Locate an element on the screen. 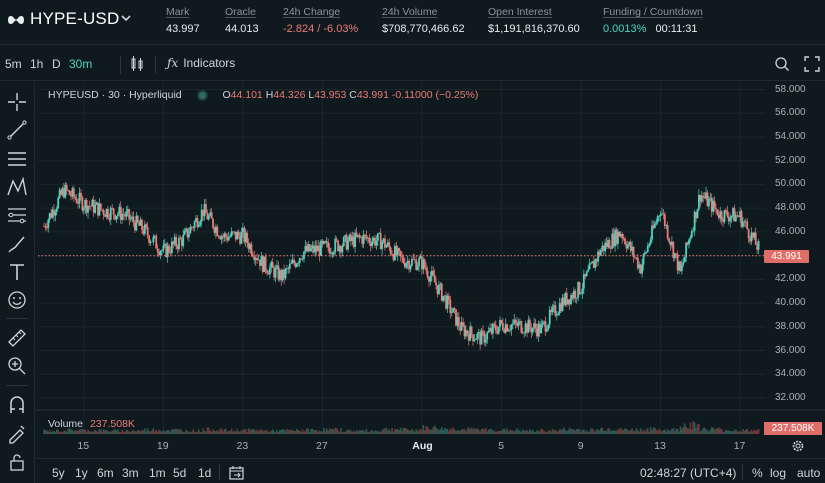 This screenshot has height=483, width=825. settings-gear-icon is located at coordinates (798, 446).